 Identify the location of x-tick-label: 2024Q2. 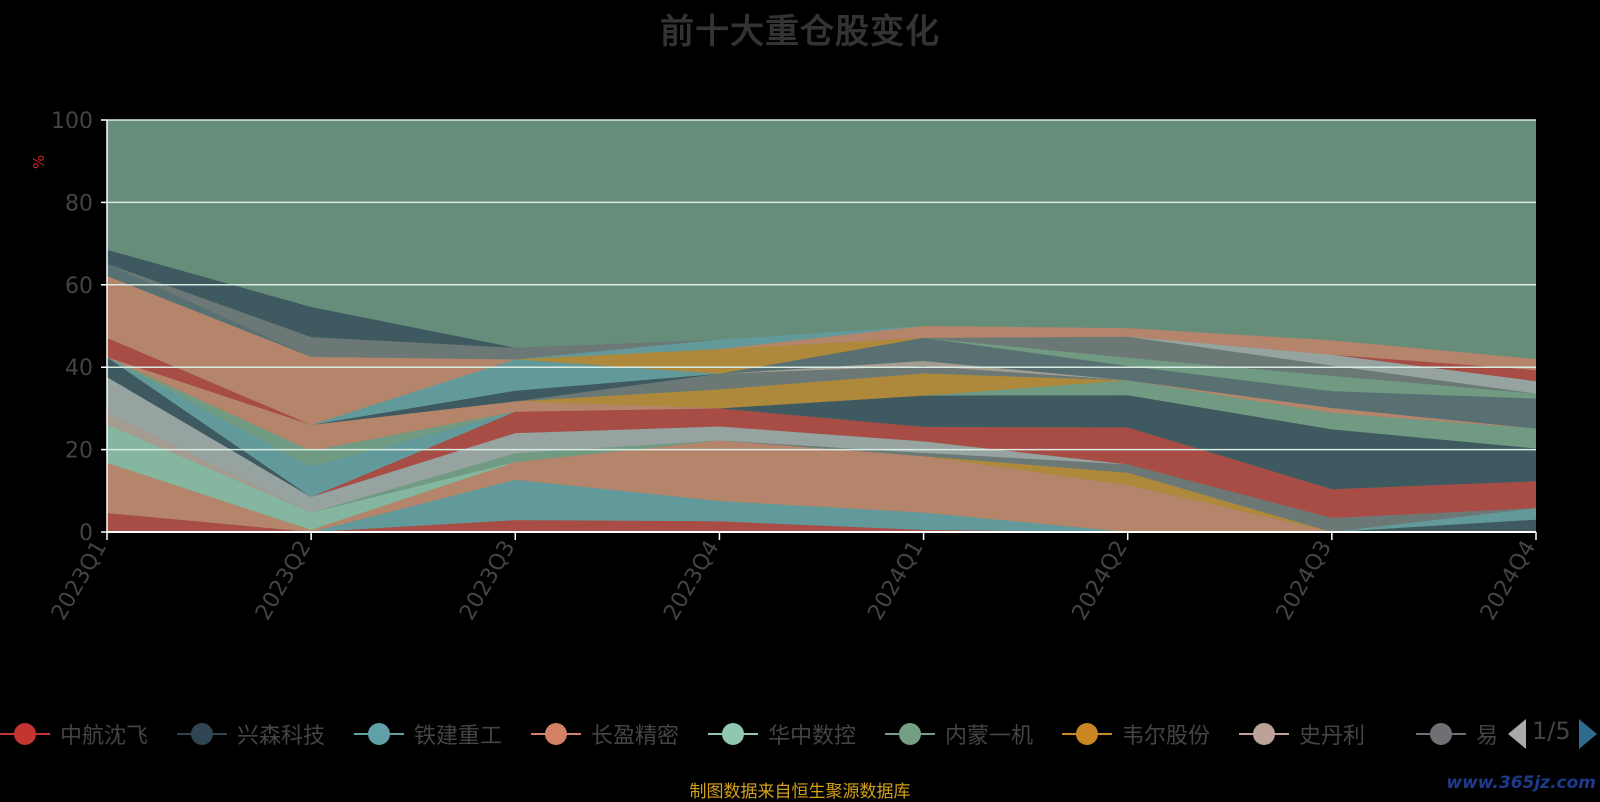
(1100, 581).